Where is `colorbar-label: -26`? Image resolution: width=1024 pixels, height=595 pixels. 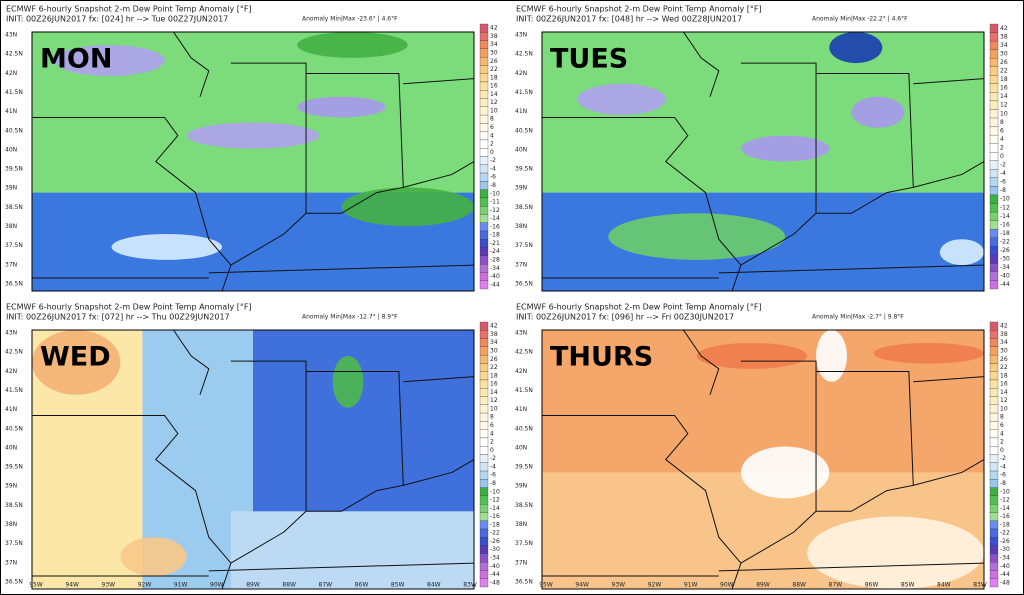 colorbar-label: -26 is located at coordinates (1005, 250).